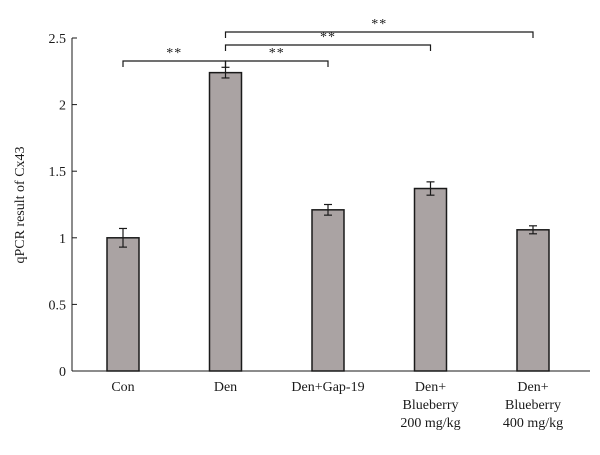 The image size is (600, 455). Describe the element at coordinates (122, 387) in the screenshot. I see `x-tick-label: Con` at that location.